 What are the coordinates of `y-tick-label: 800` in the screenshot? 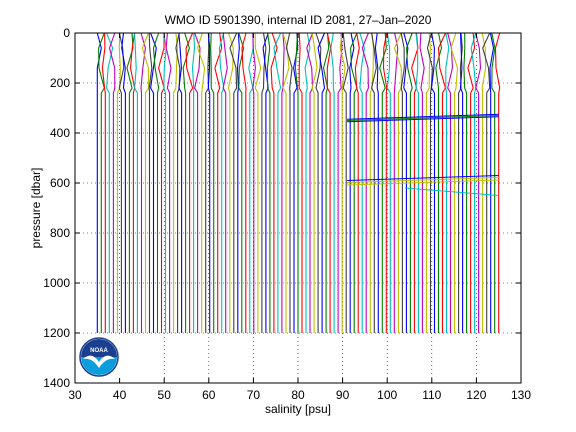 It's located at (60, 233).